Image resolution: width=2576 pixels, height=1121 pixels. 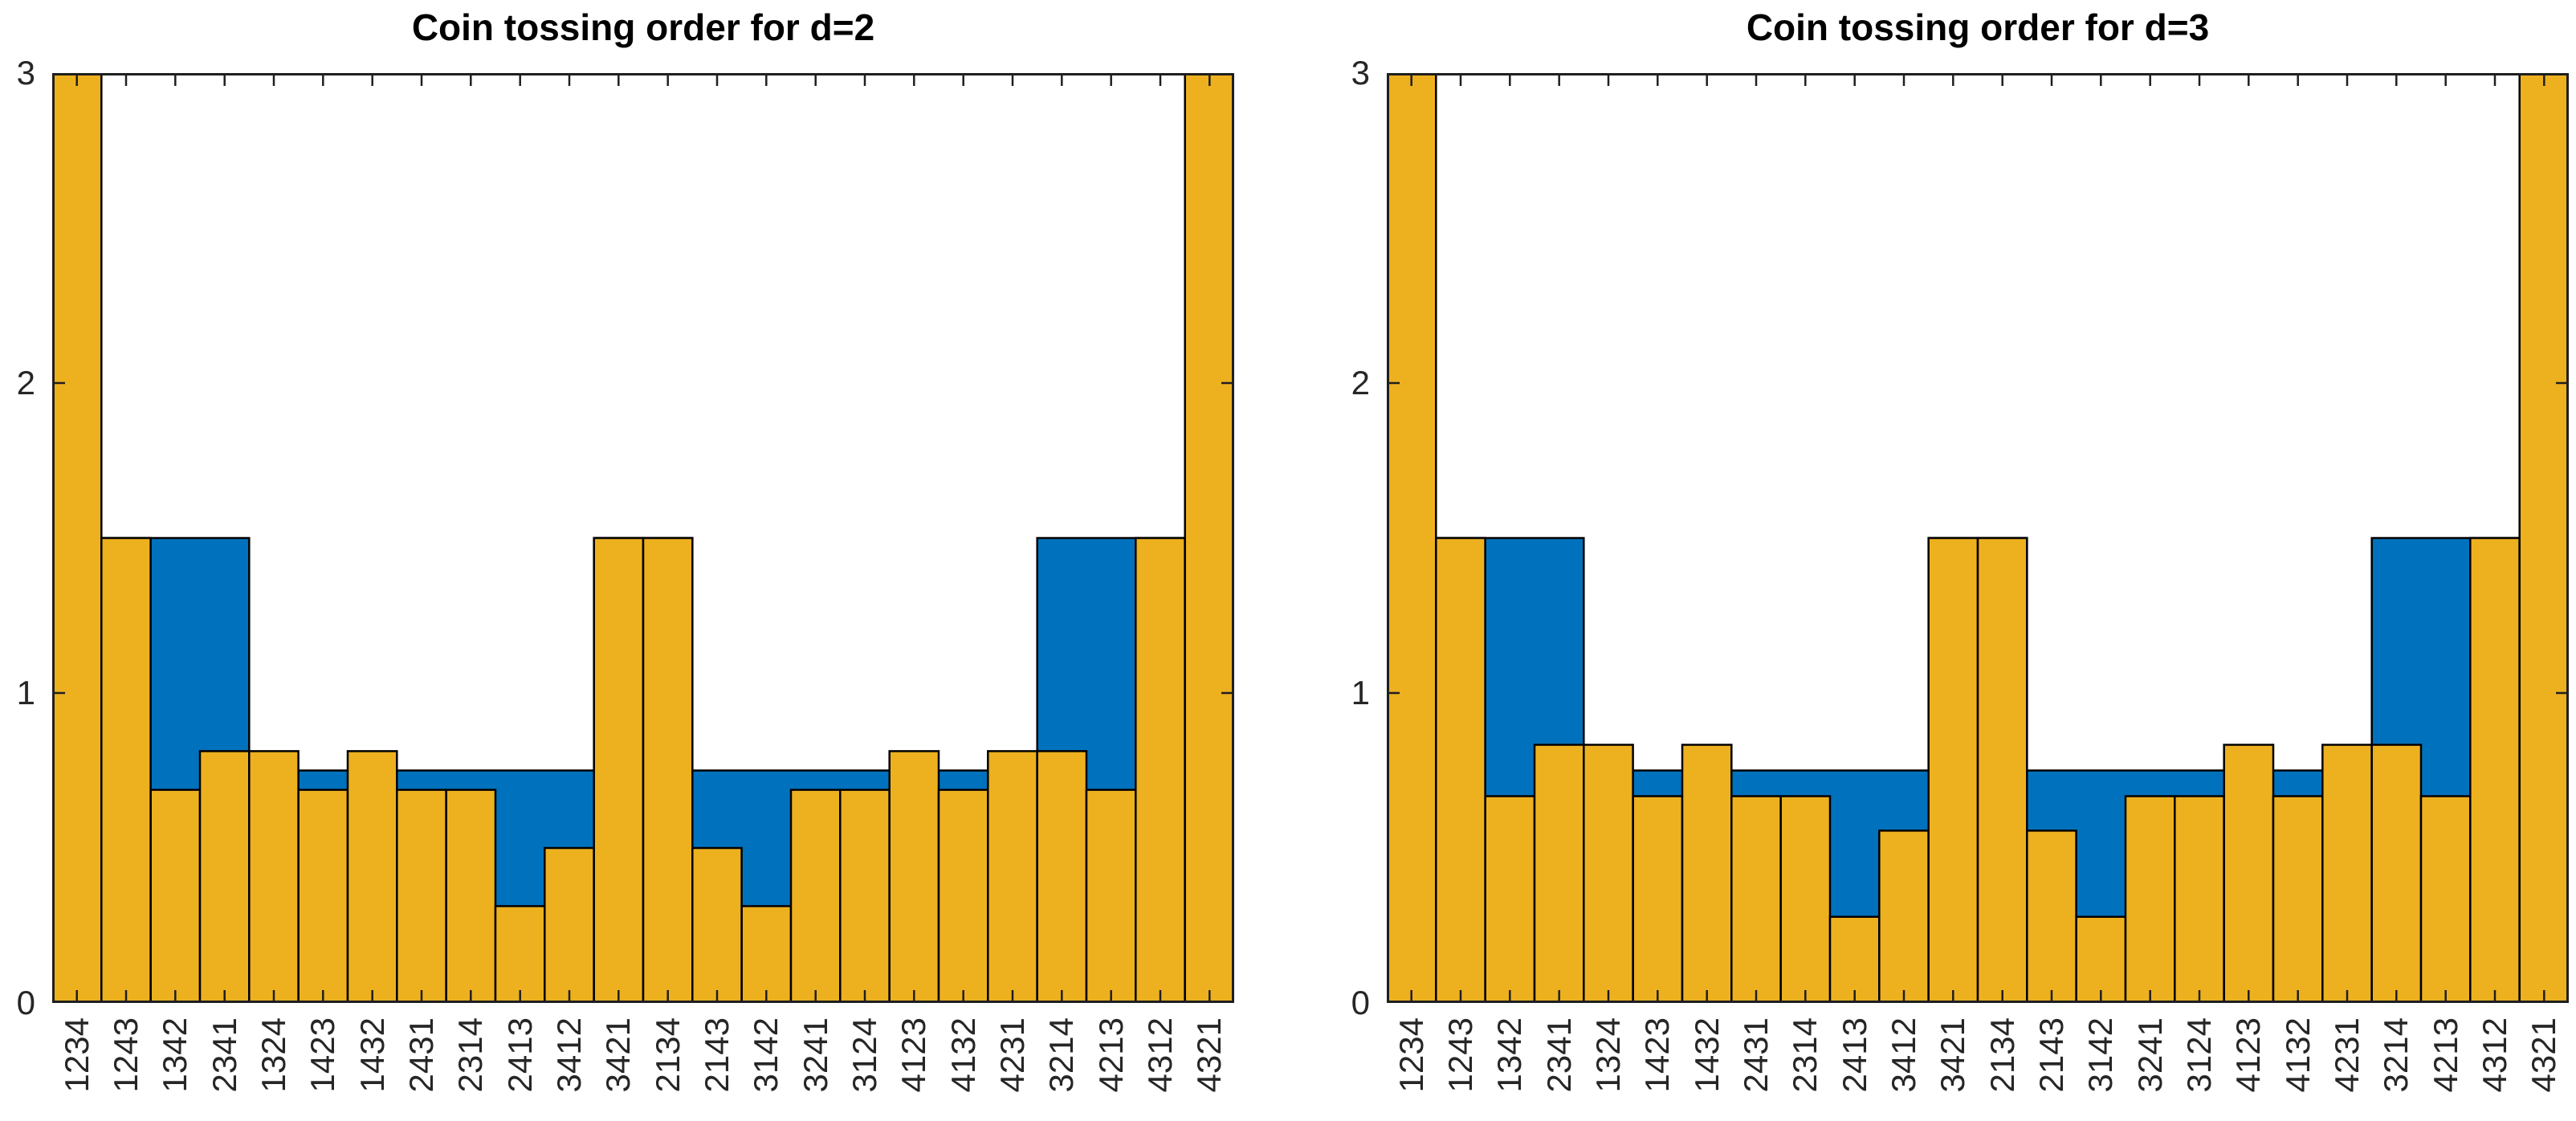 What do you see at coordinates (126, 1055) in the screenshot?
I see `x-tick-label-1243: 1243` at bounding box center [126, 1055].